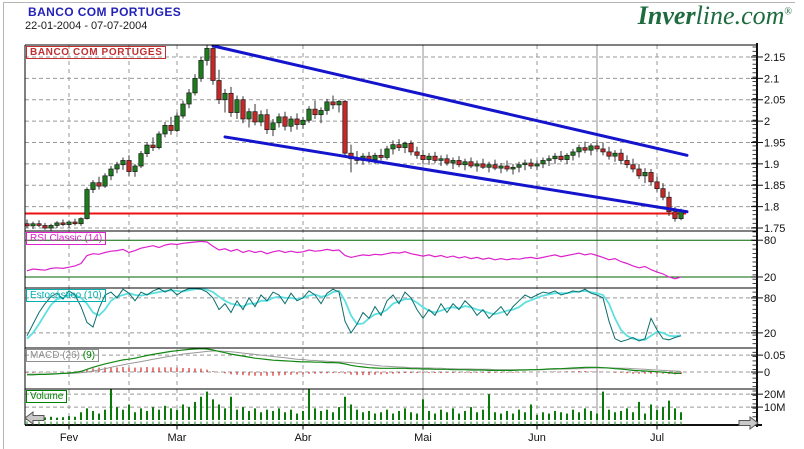 The image size is (804, 449). What do you see at coordinates (89, 355) in the screenshot?
I see `macd-label-signal: (9)` at bounding box center [89, 355].